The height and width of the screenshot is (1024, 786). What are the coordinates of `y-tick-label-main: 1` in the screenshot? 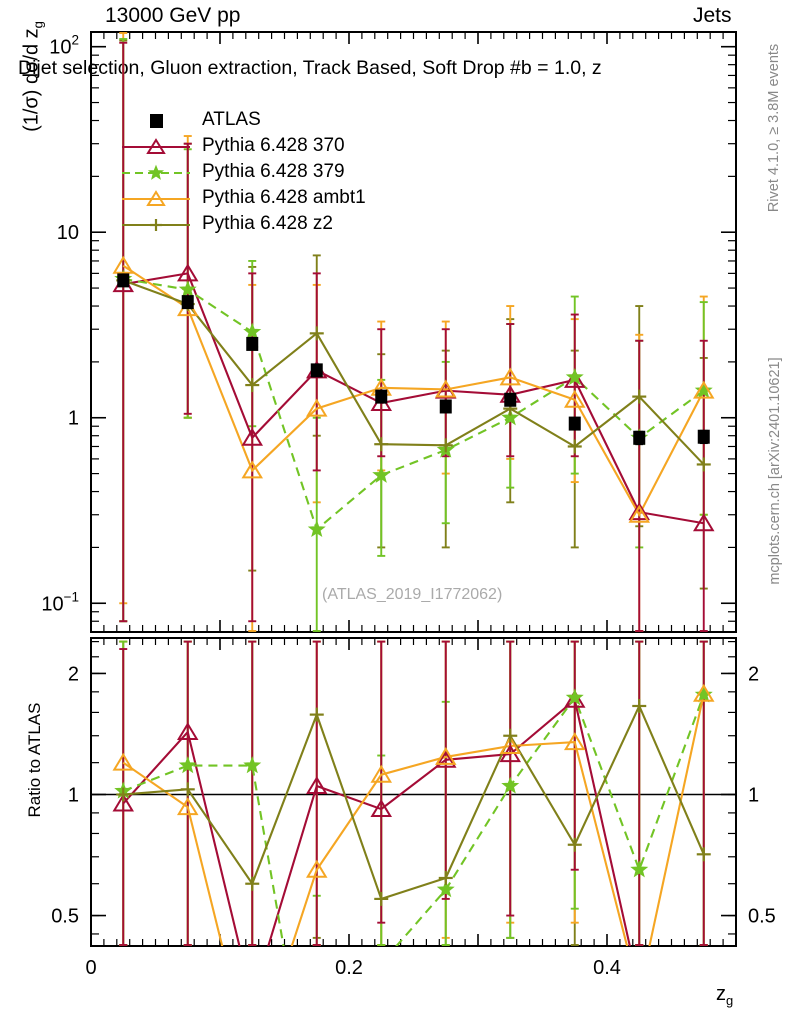 It's located at (73, 419).